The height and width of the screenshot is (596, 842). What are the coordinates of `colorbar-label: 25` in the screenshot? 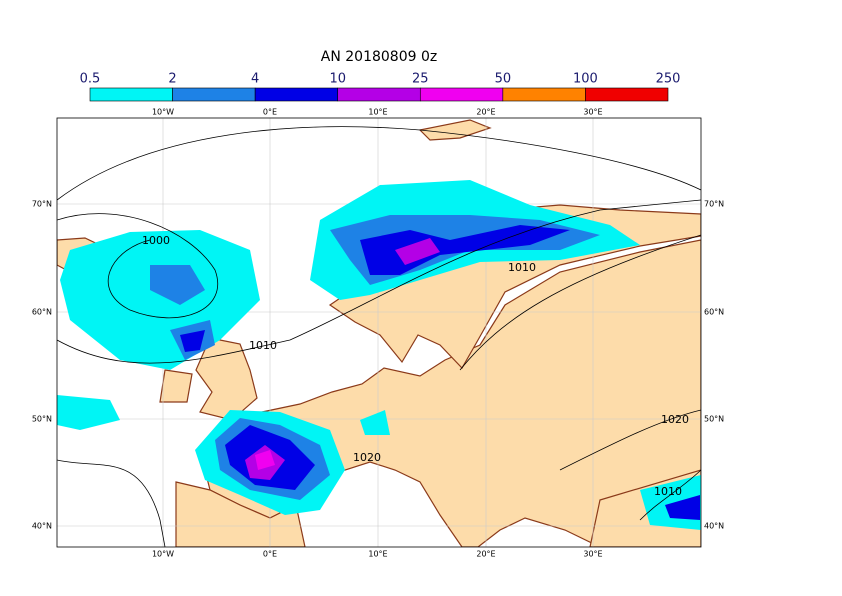 It's located at (420, 79).